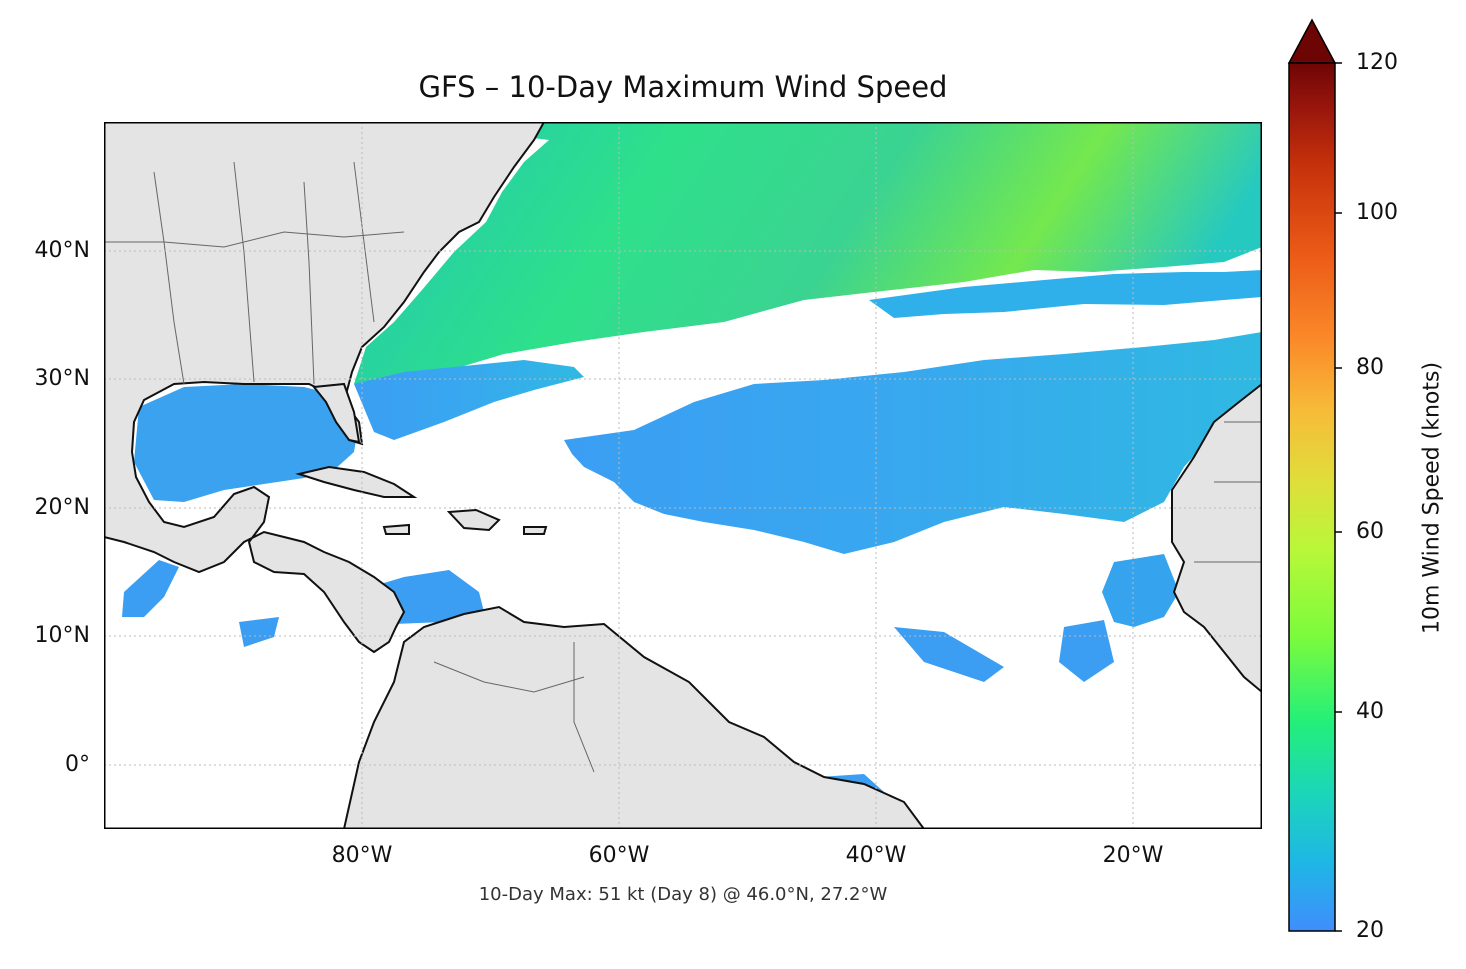  What do you see at coordinates (876, 855) in the screenshot?
I see `x-tick-label: 40°W` at bounding box center [876, 855].